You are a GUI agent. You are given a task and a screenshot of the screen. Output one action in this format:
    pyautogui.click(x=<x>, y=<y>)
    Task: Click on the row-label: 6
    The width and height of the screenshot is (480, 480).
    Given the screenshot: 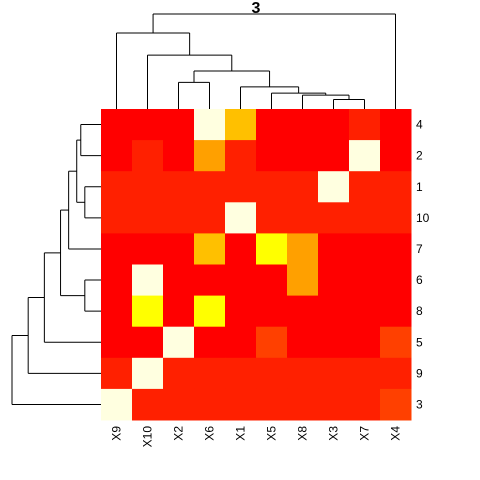 What is the action you would take?
    pyautogui.click(x=419, y=280)
    